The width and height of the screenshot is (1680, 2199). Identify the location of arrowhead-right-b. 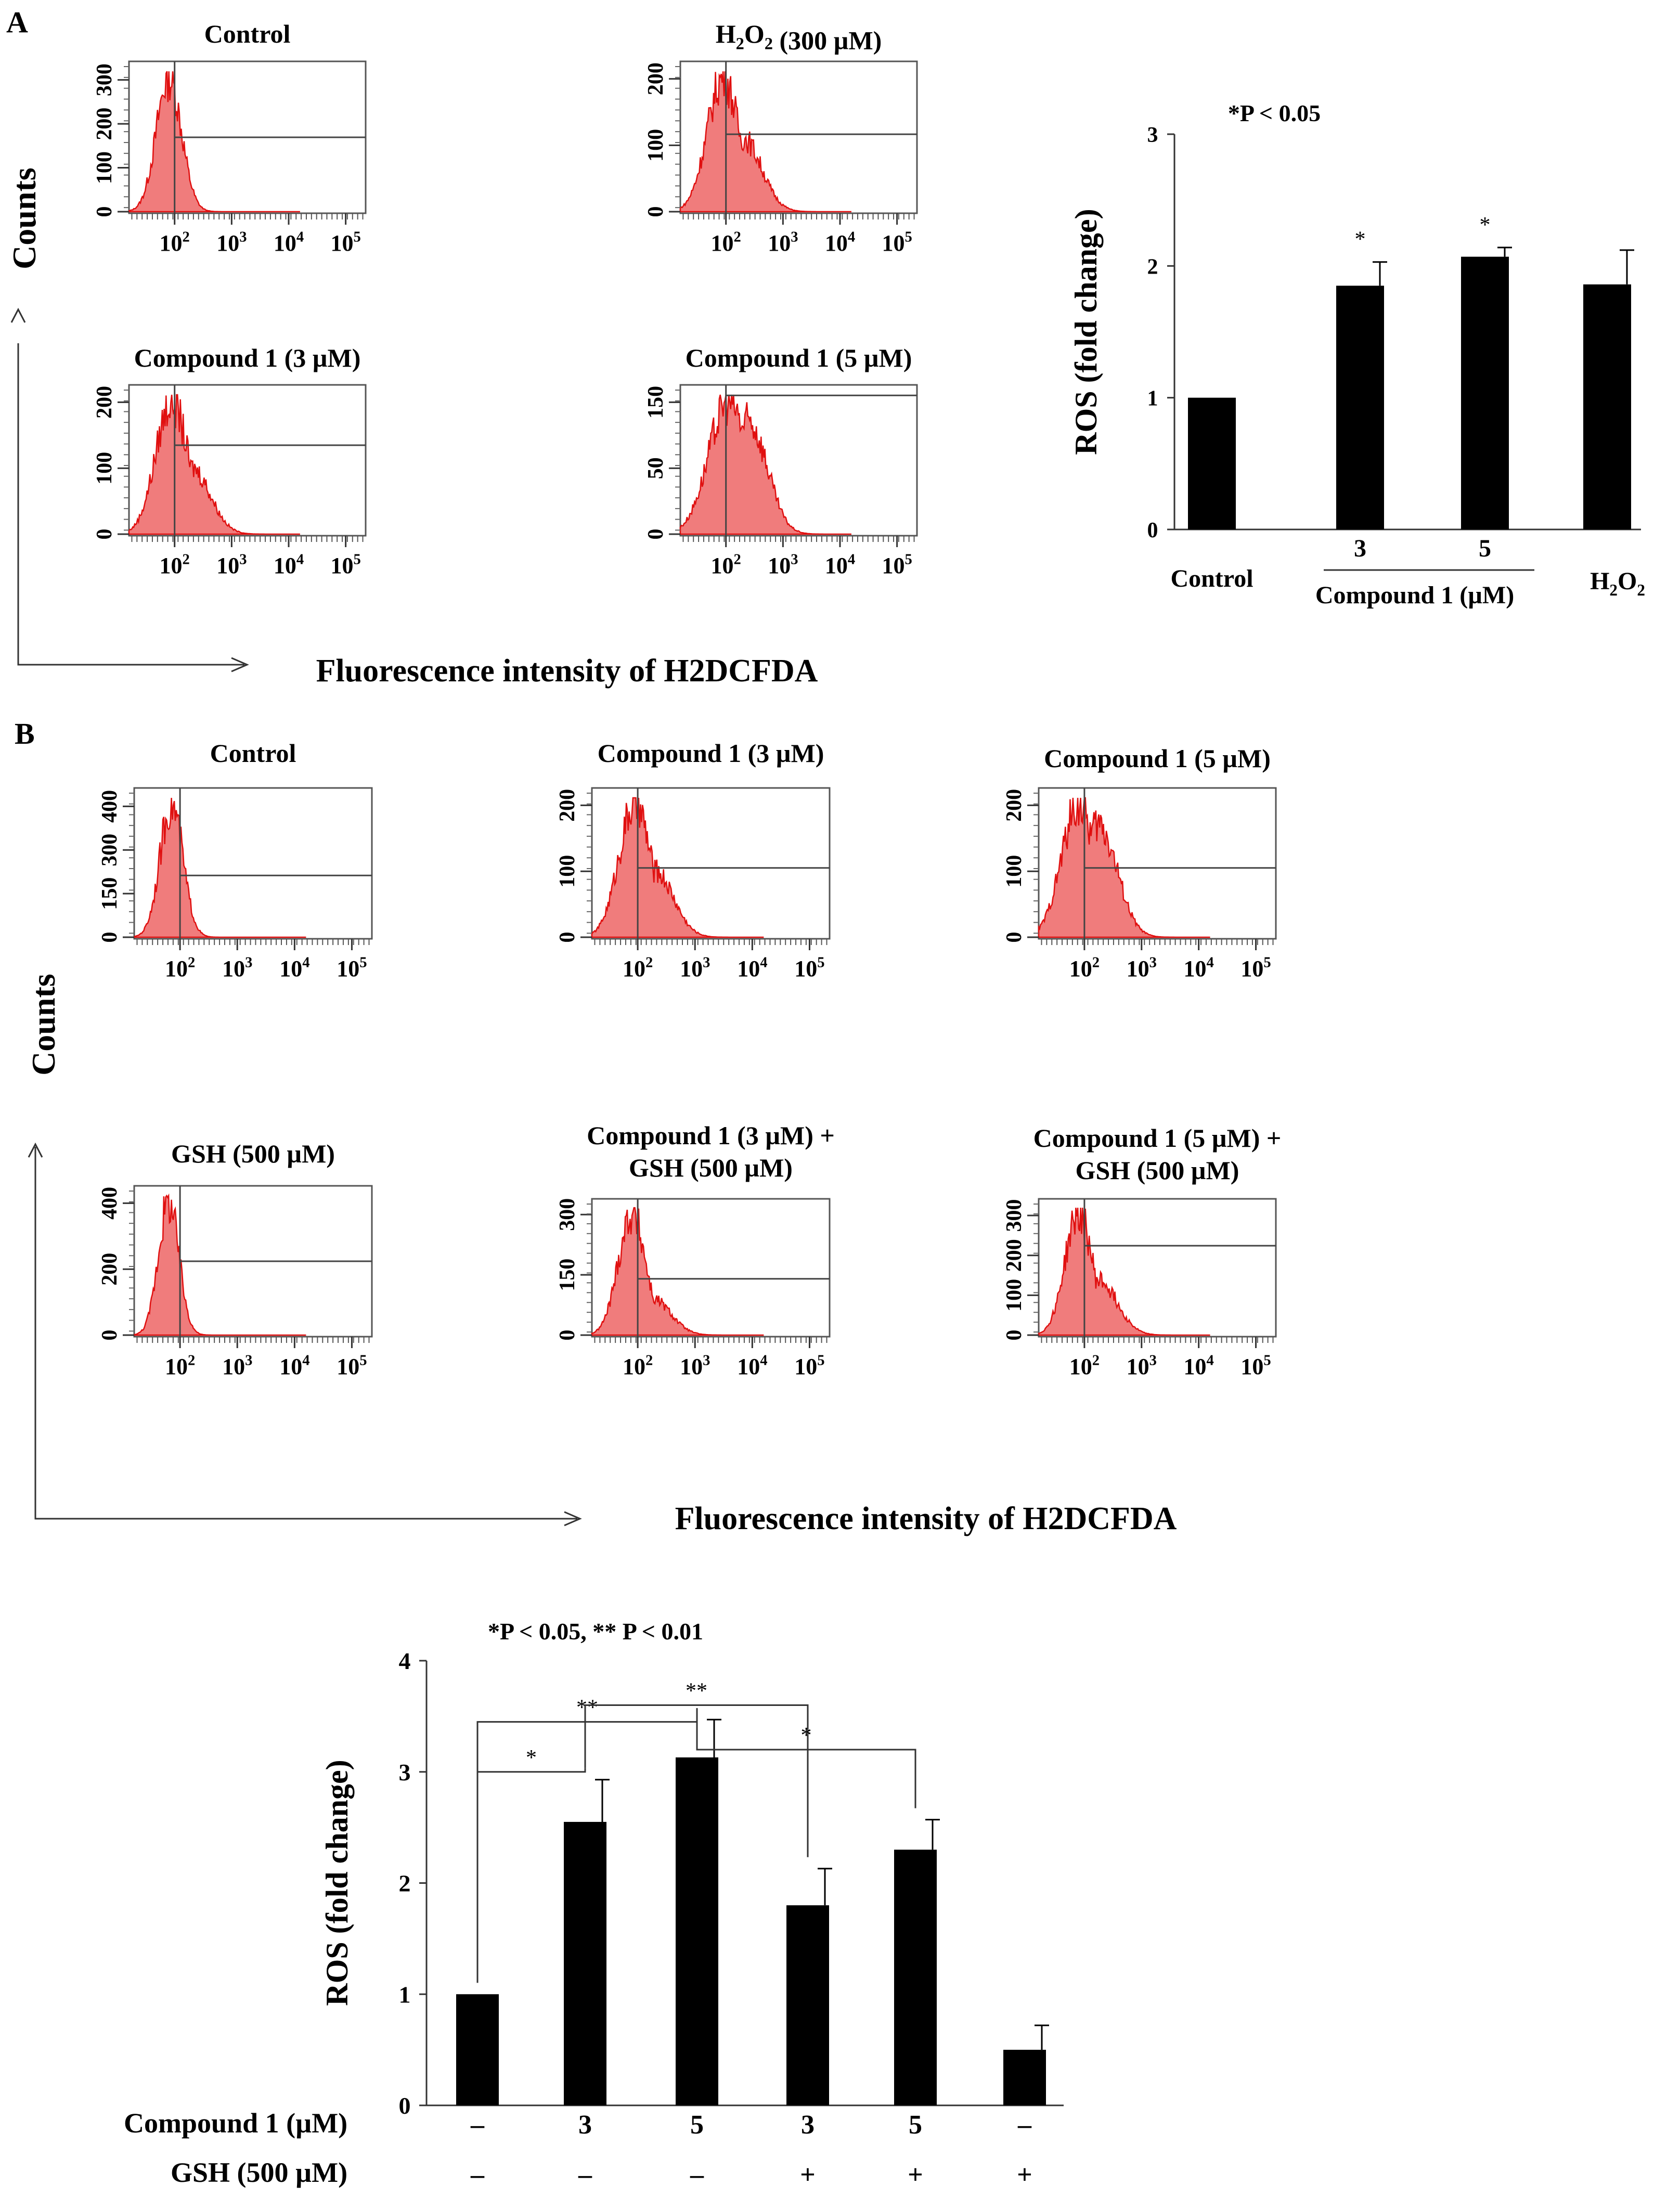
(573, 1519).